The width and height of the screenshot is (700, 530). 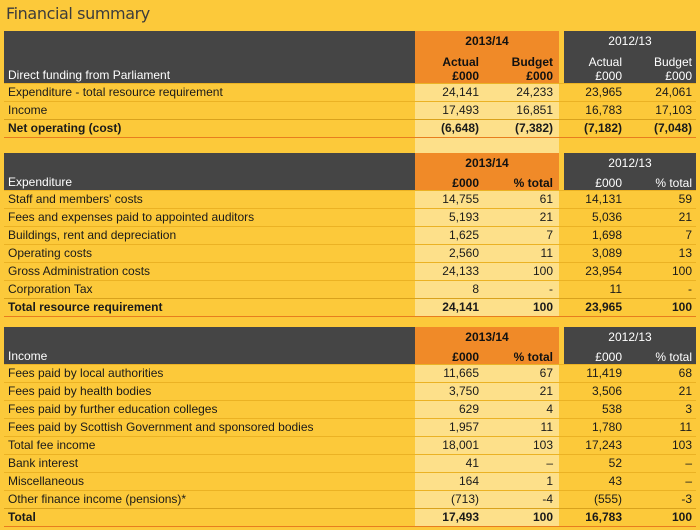 I want to click on cell-prior-1: 538, so click(x=611, y=409).